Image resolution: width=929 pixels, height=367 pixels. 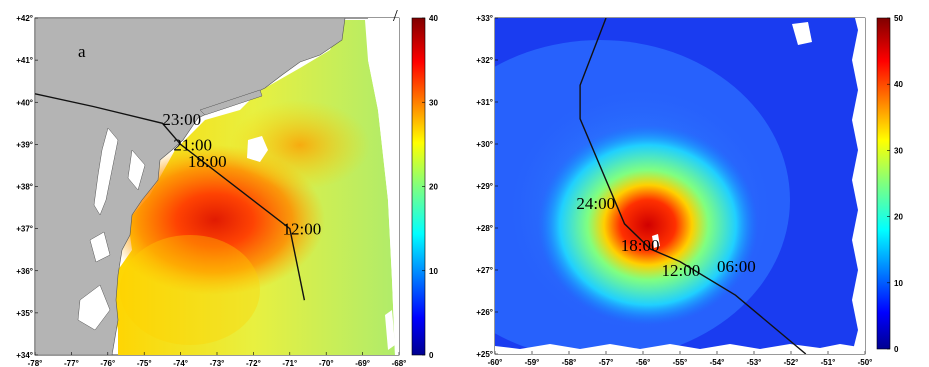 I want to click on lon-tick-label: -70°, so click(x=326, y=363).